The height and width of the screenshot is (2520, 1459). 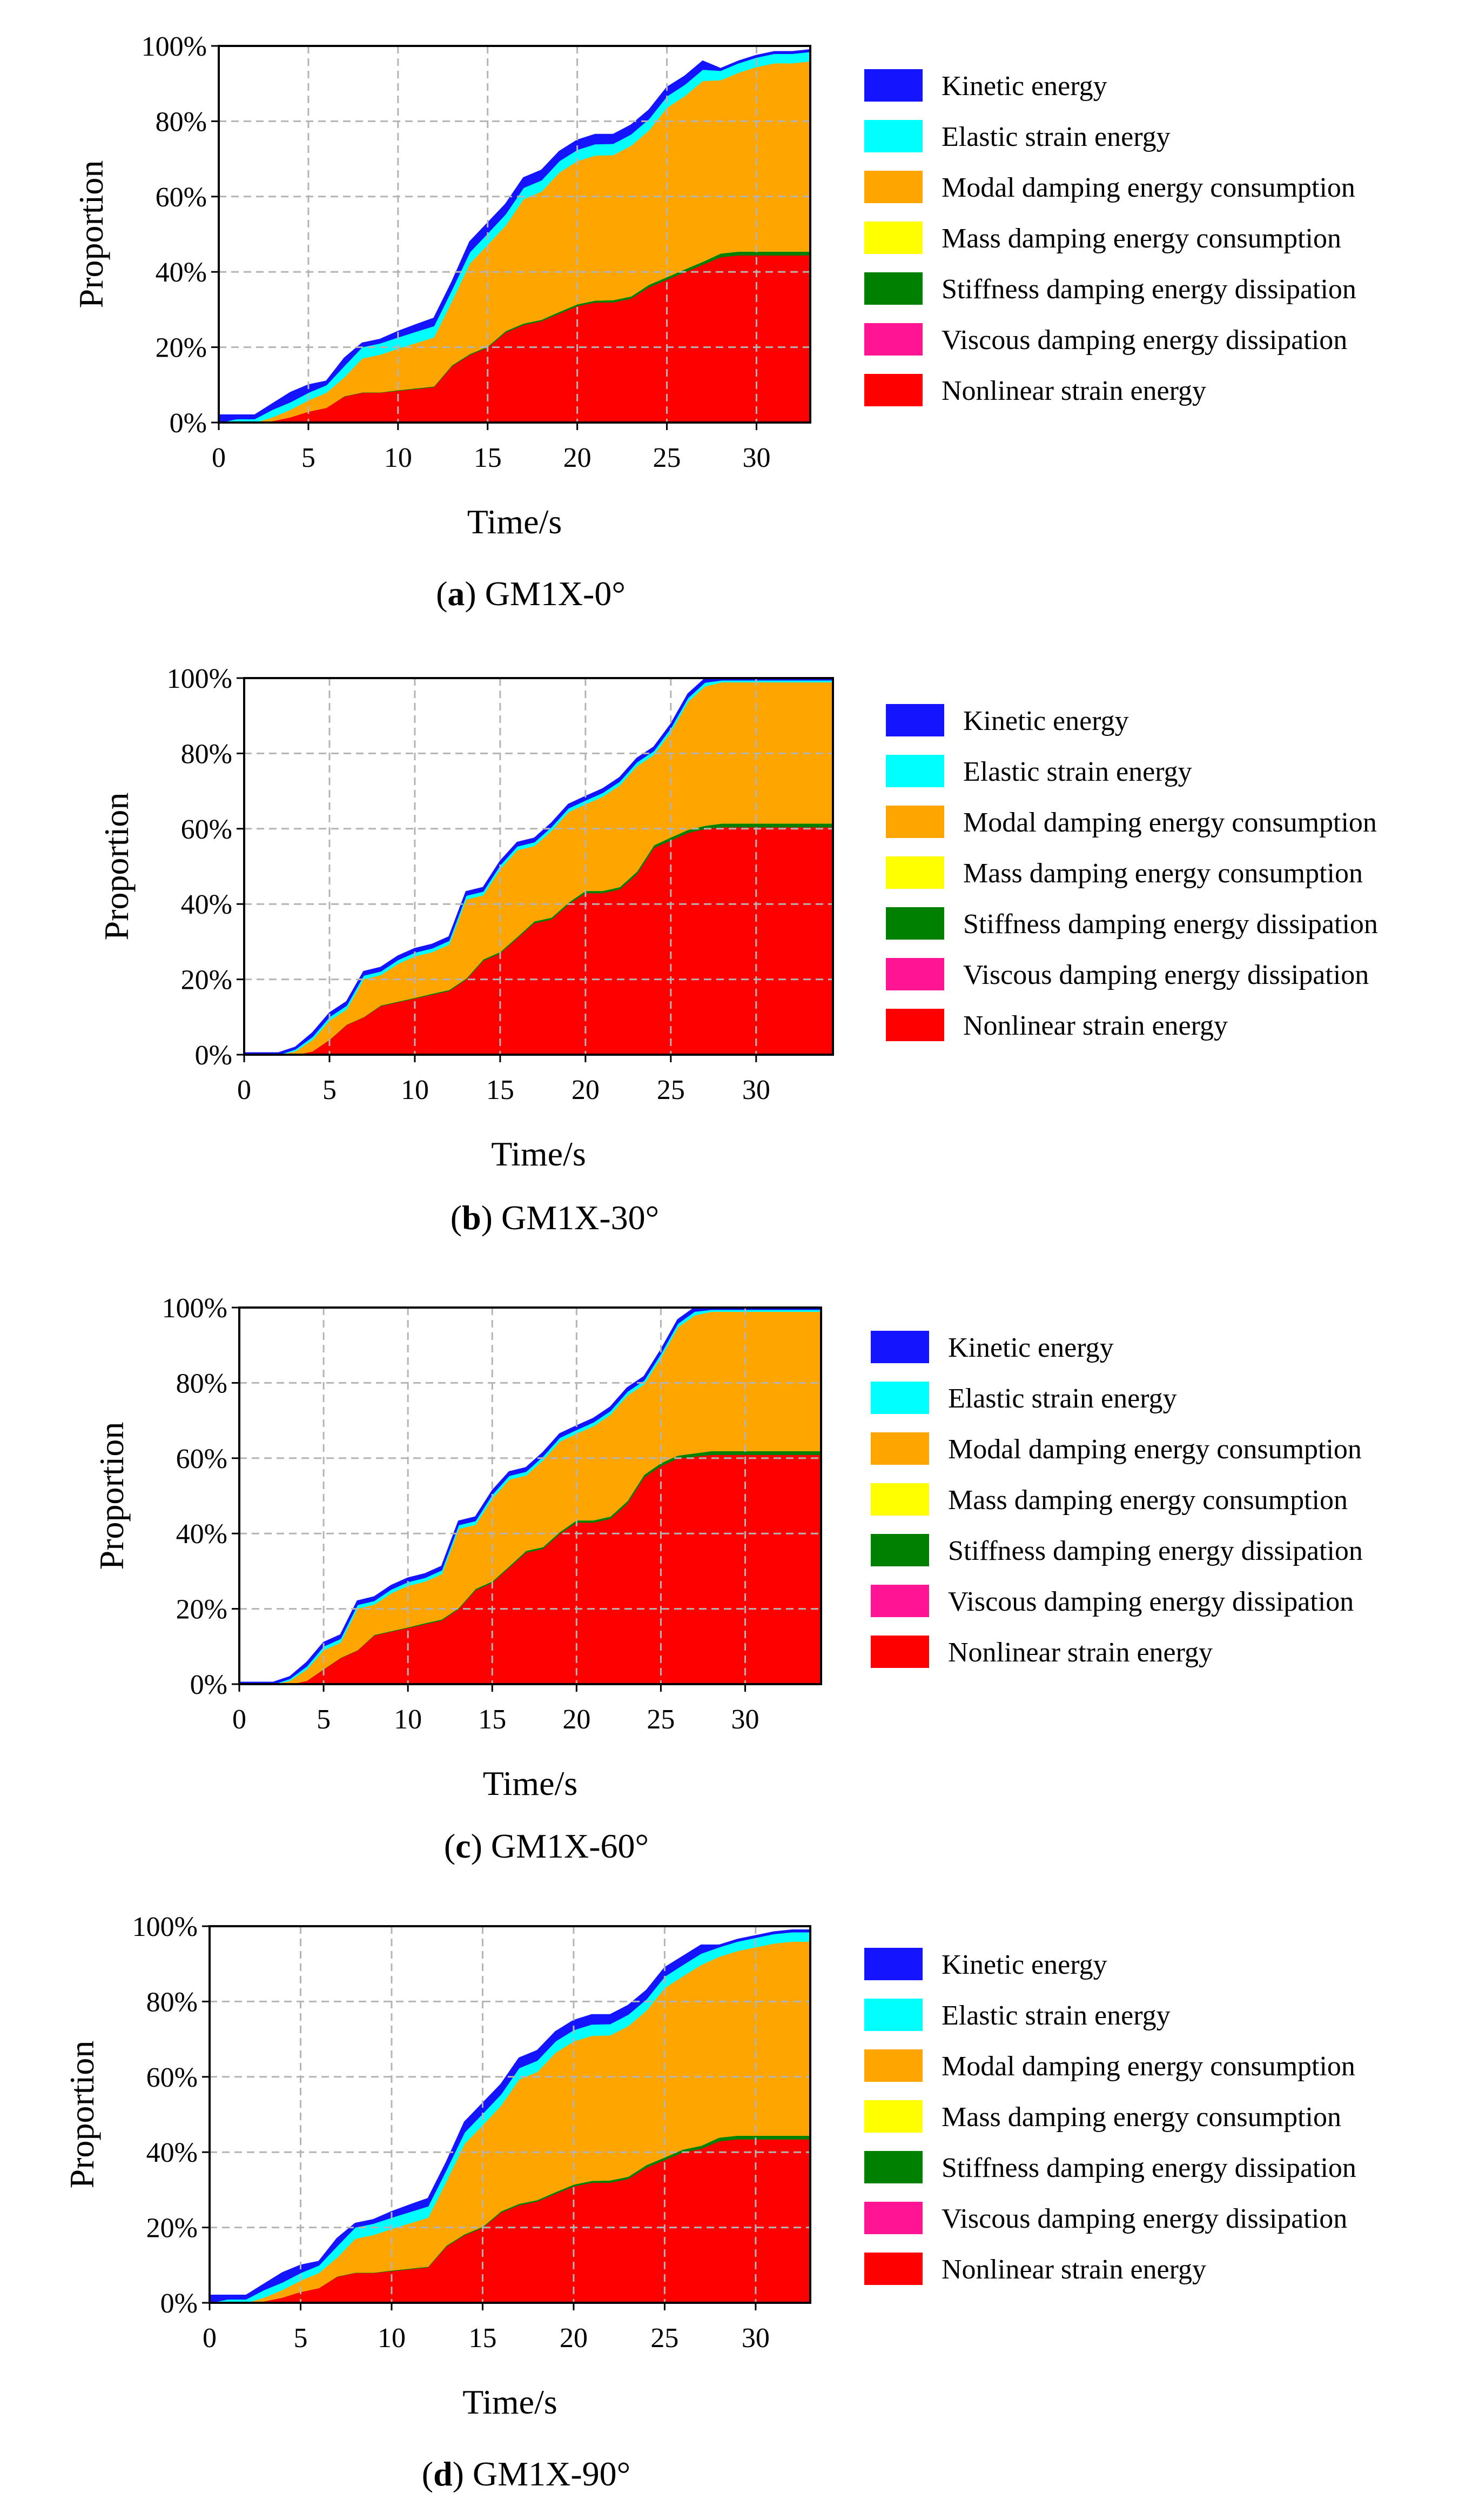 I want to click on panel-caption: (c) GM1X-60°, so click(x=546, y=1846).